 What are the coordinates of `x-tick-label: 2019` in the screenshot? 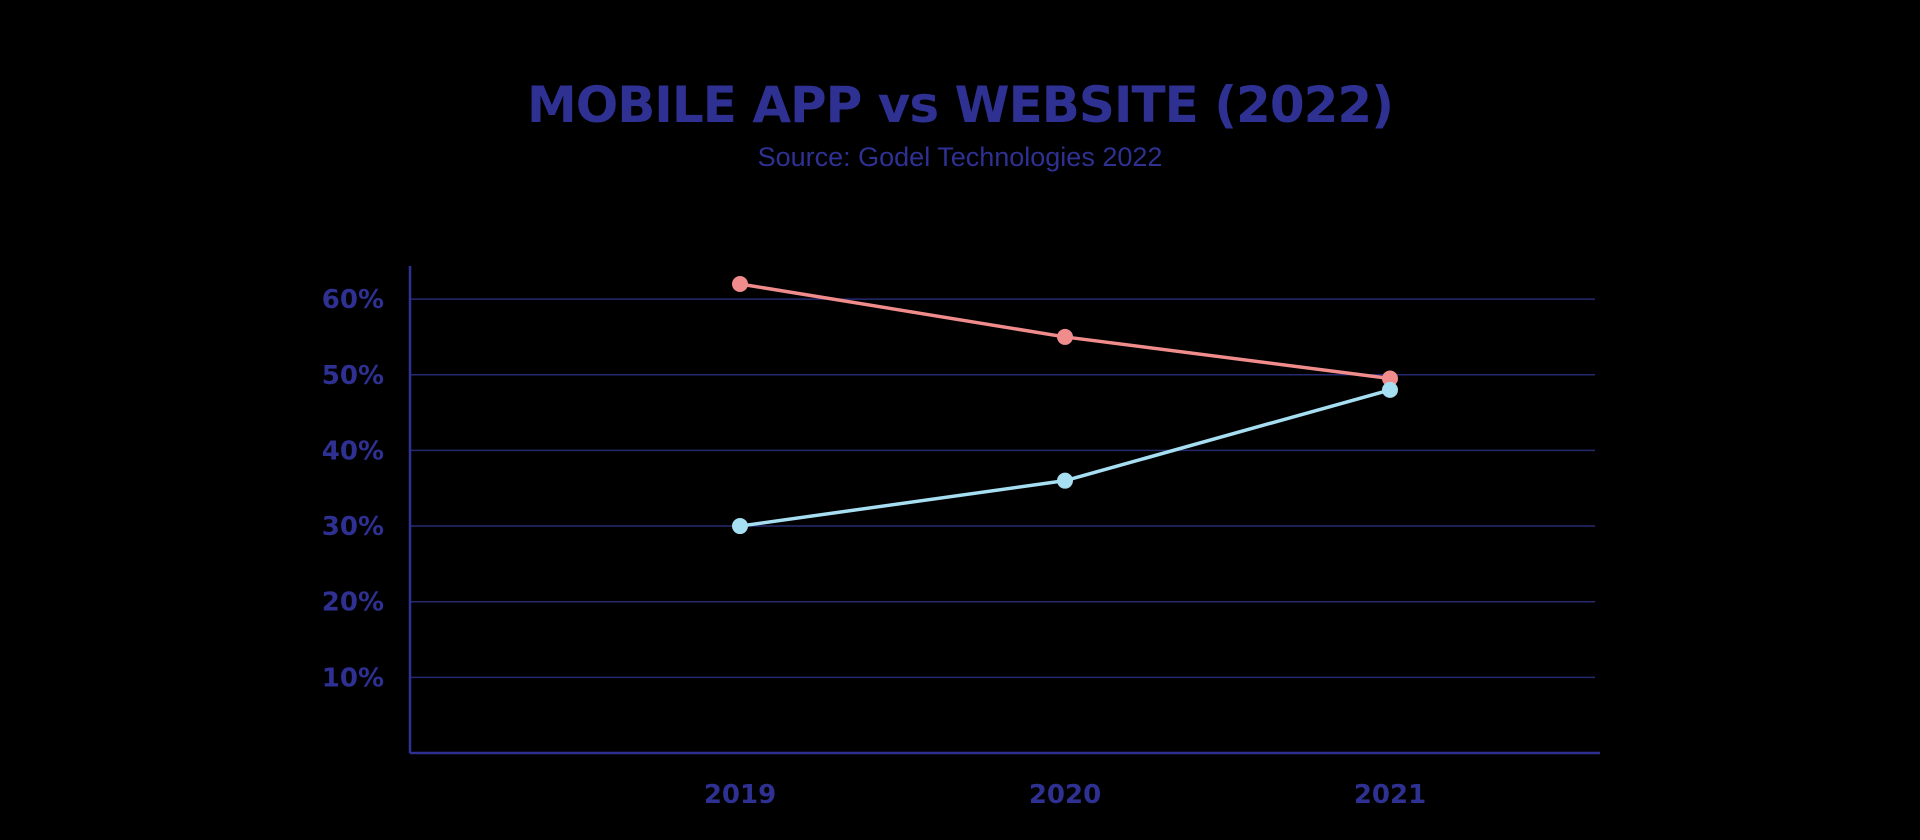 It's located at (740, 795).